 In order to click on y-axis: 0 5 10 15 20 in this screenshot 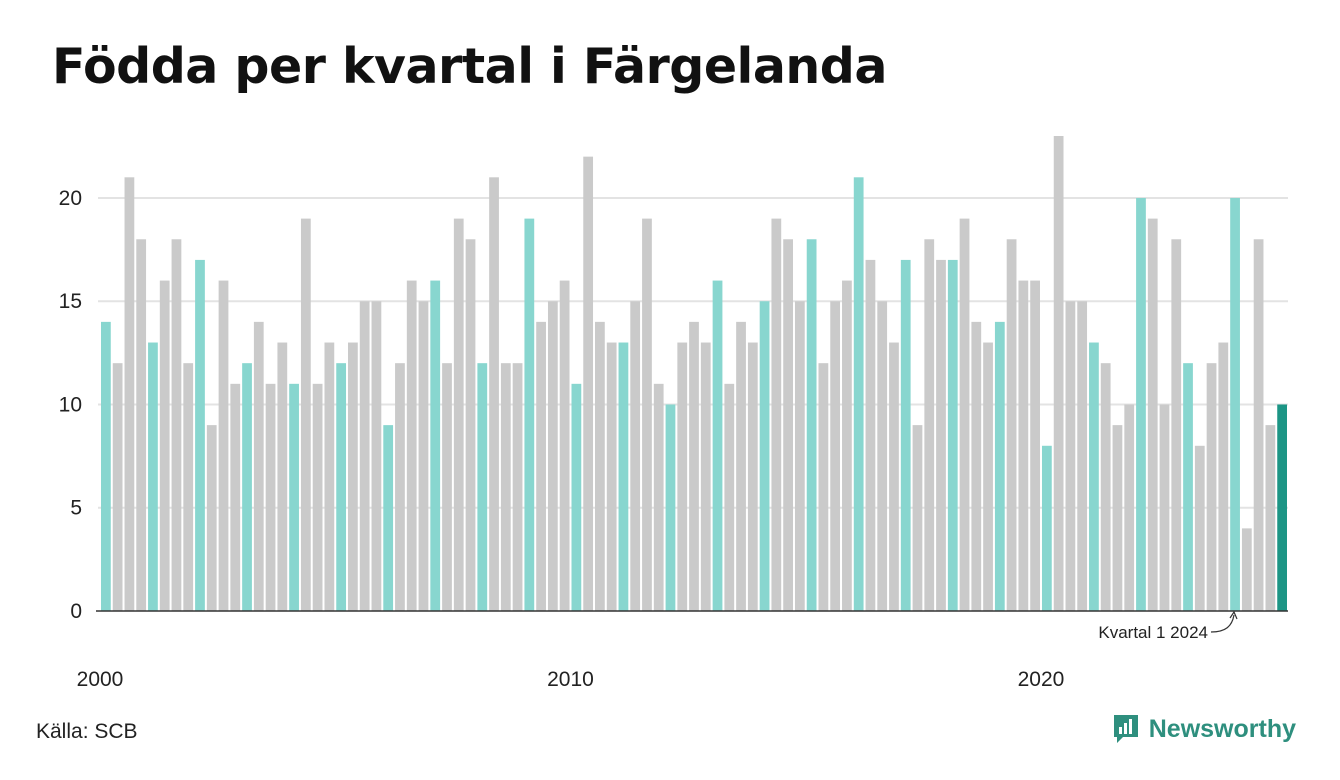, I will do `click(70, 405)`.